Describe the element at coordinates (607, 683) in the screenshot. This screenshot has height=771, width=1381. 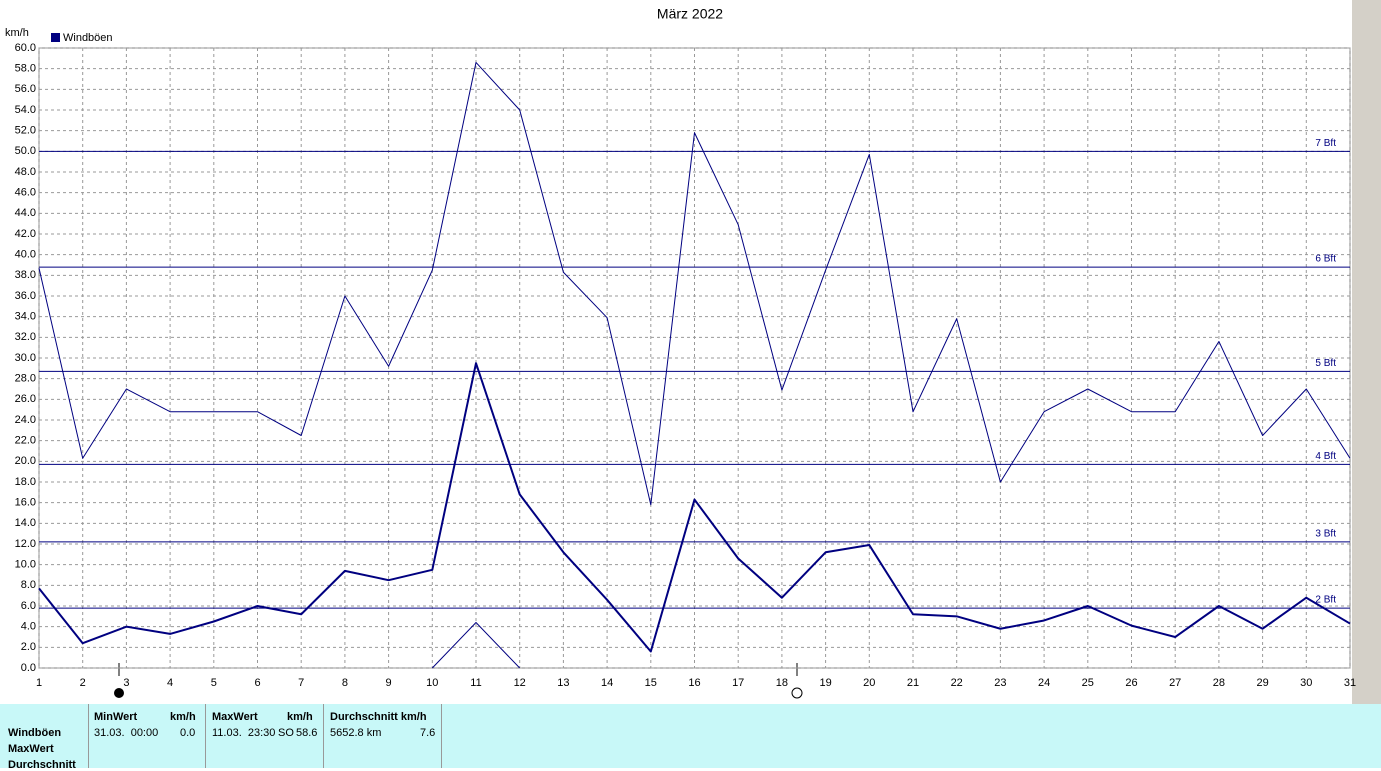
I see `x-tick-label: 14` at that location.